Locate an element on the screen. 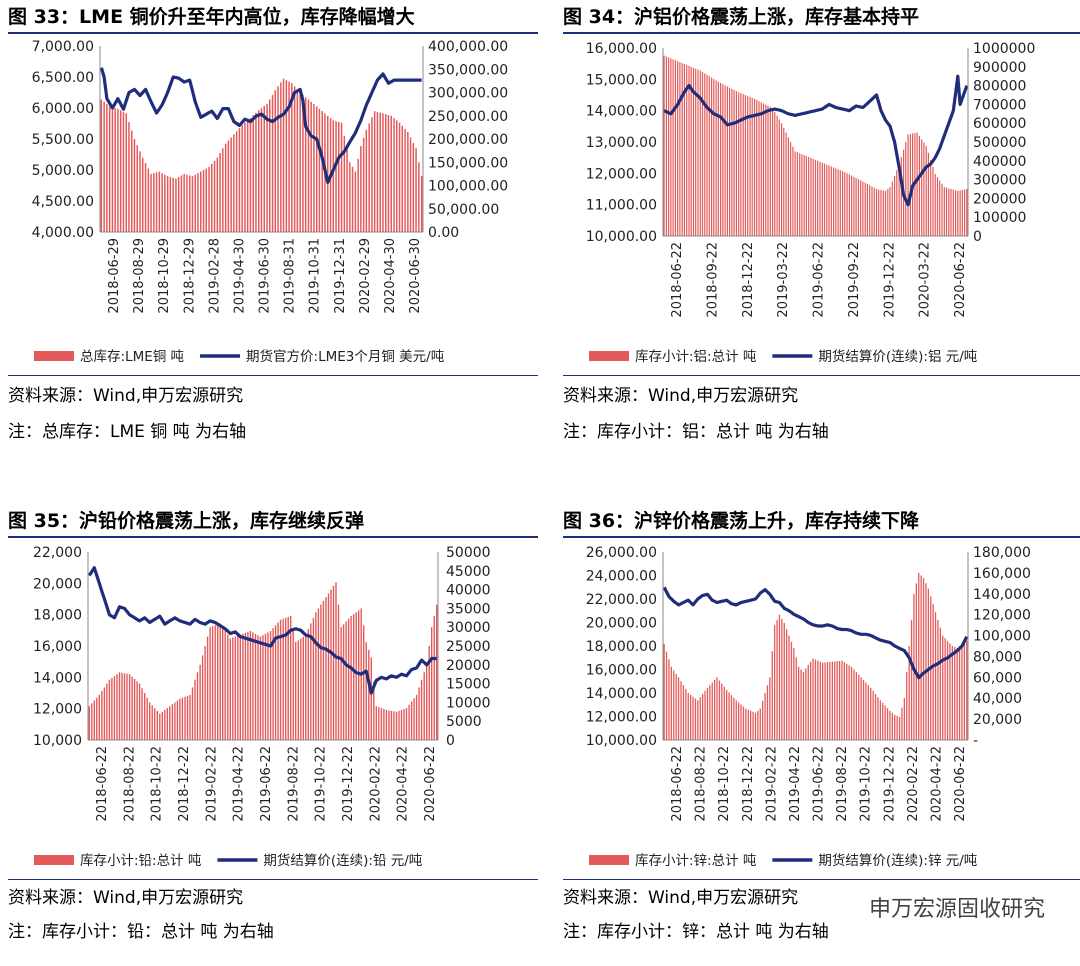 Image resolution: width=1080 pixels, height=966 pixels. right-tick-label: 250,000.00 is located at coordinates (468, 117).